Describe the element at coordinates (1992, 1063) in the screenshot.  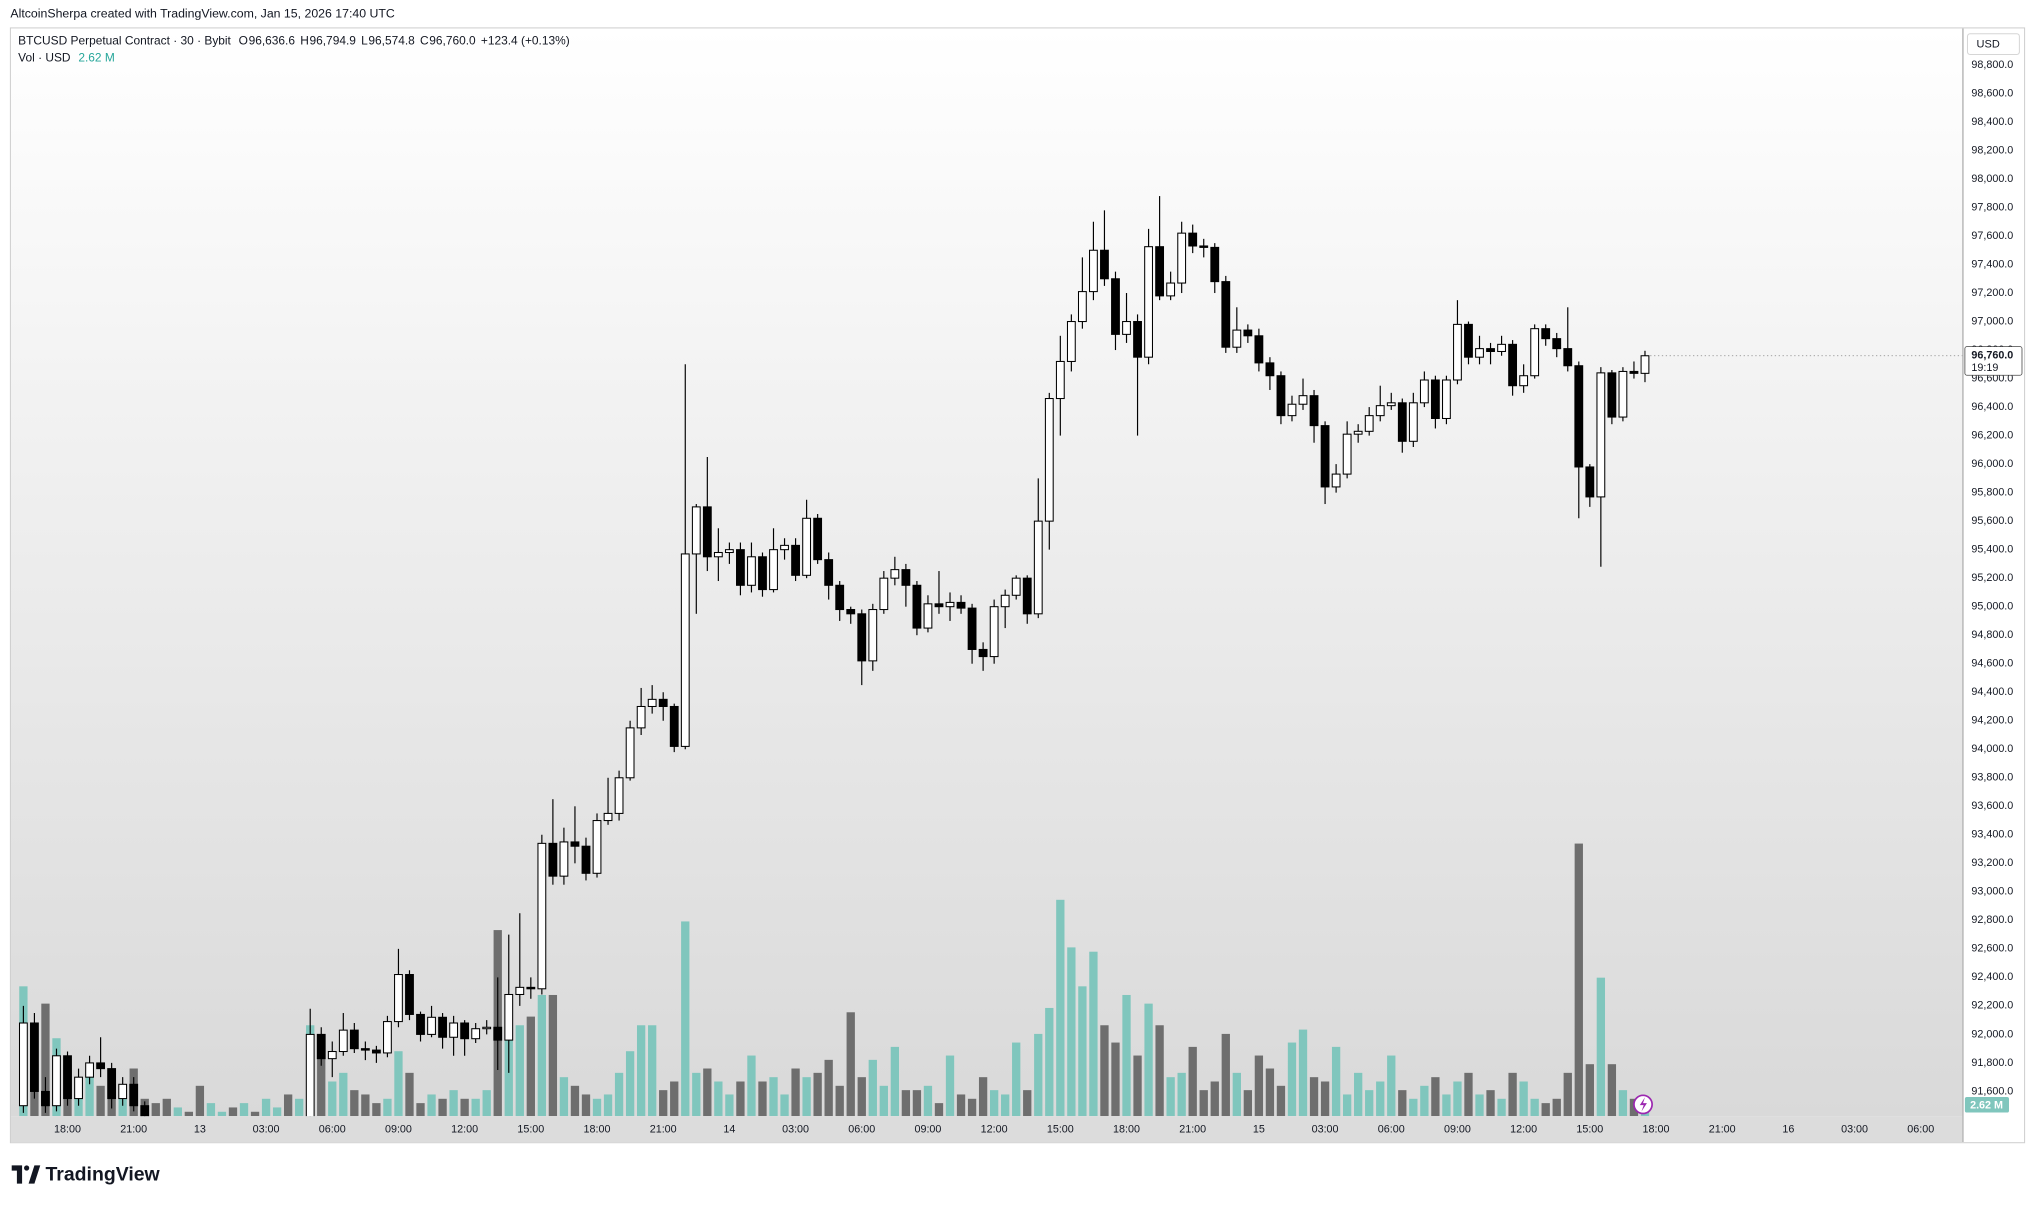
I see `y-tick-label: 91,800.0` at that location.